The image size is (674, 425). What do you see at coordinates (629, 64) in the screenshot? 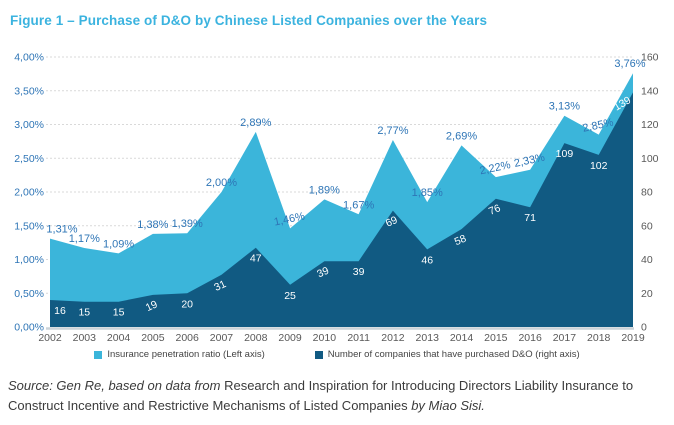
I see `penetration-value-label: 3,76%` at bounding box center [629, 64].